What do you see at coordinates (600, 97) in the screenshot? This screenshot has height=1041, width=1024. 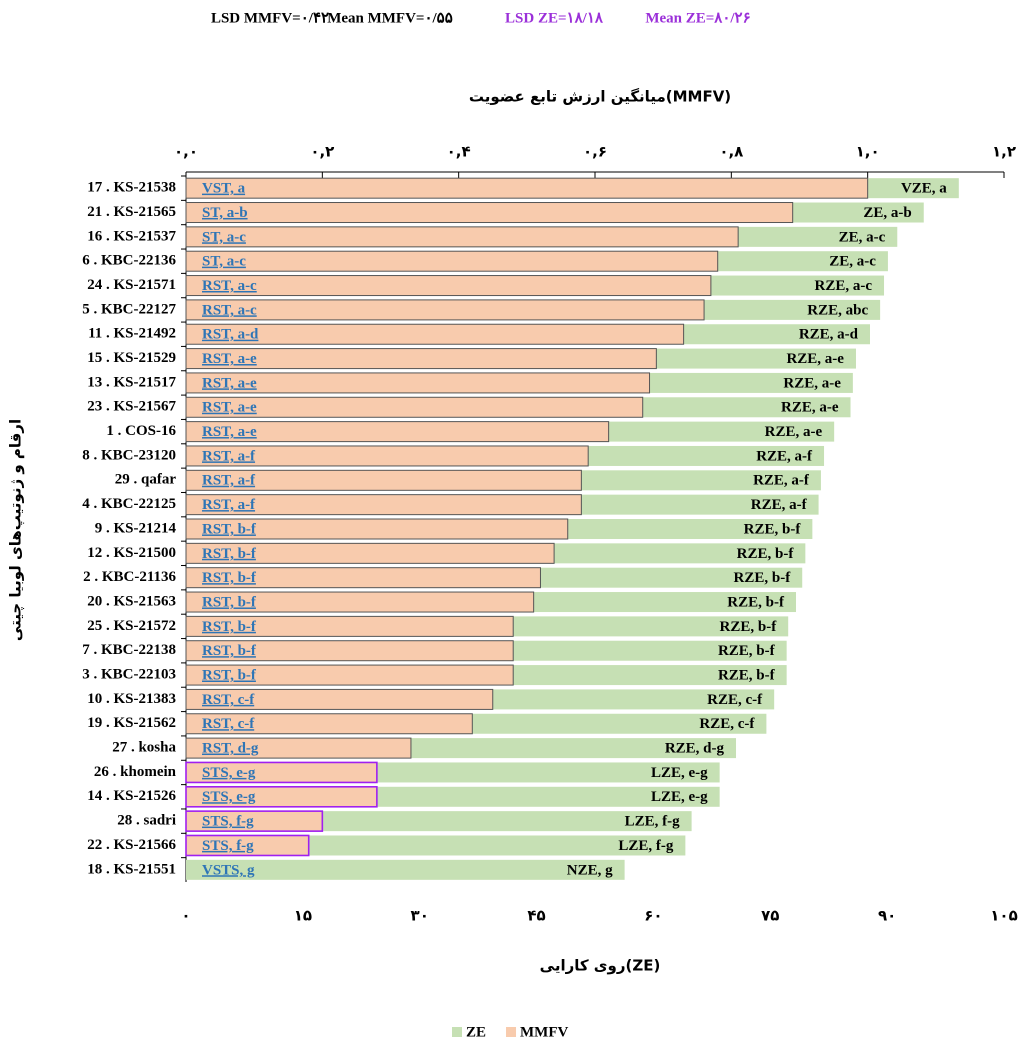 I see `x2-axis-title: میانگین ارزش تابع عضویت(MMFV)` at bounding box center [600, 97].